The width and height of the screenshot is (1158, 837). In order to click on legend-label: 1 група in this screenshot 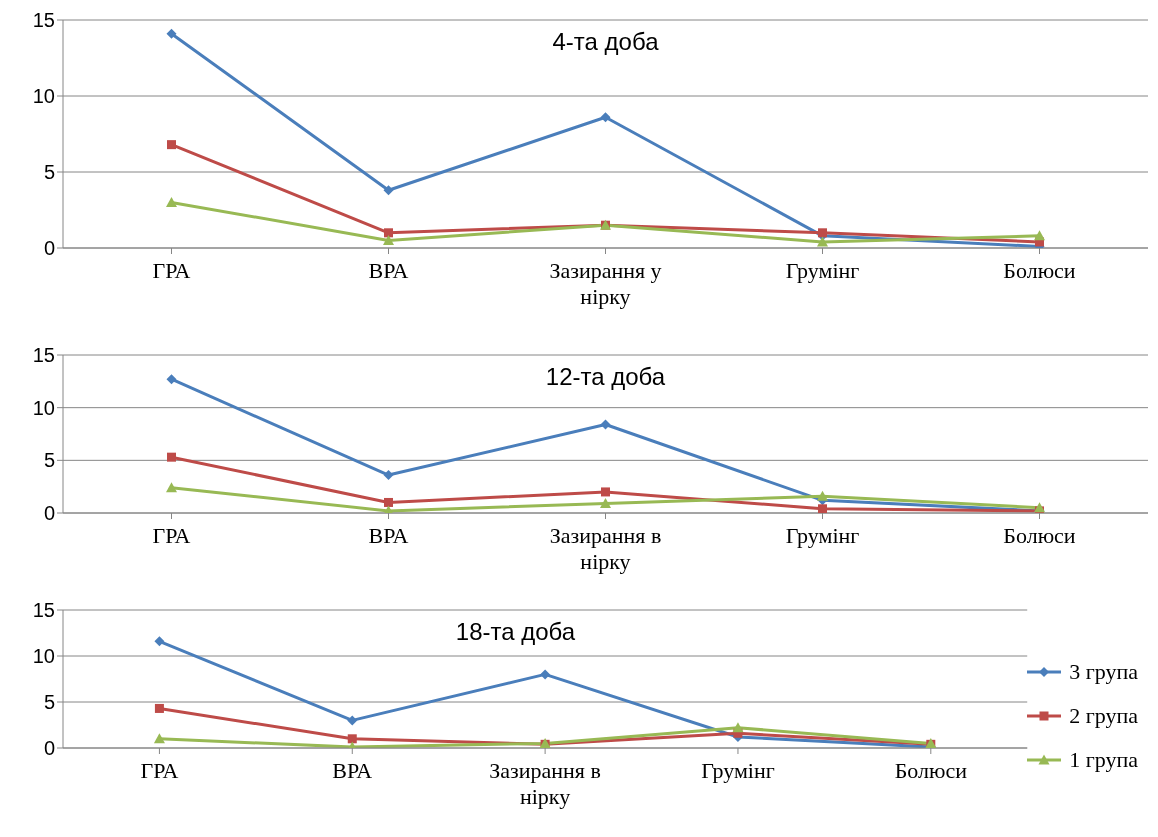, I will do `click(1103, 759)`.